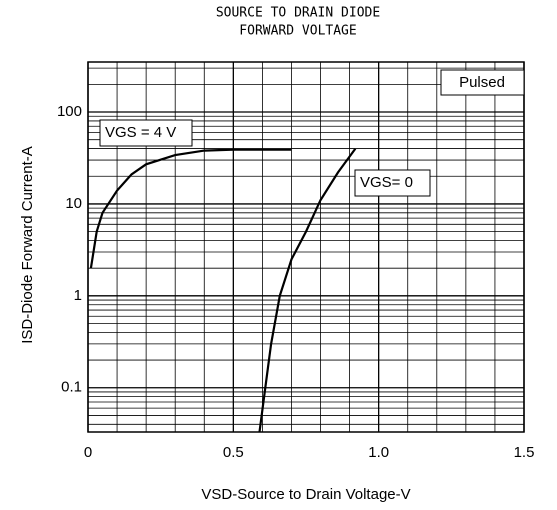 The image size is (557, 510). I want to click on annotation-box, so click(482, 82).